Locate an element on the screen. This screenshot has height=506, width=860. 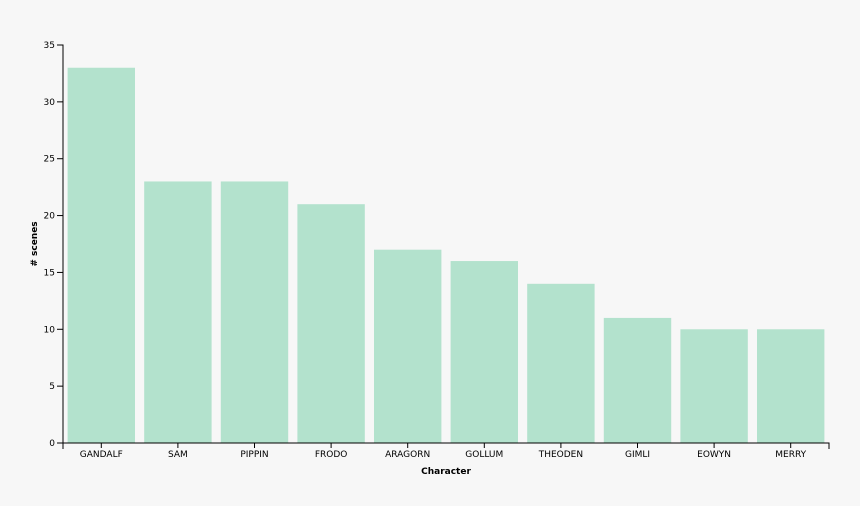
y-tick-label: 25 is located at coordinates (49, 160).